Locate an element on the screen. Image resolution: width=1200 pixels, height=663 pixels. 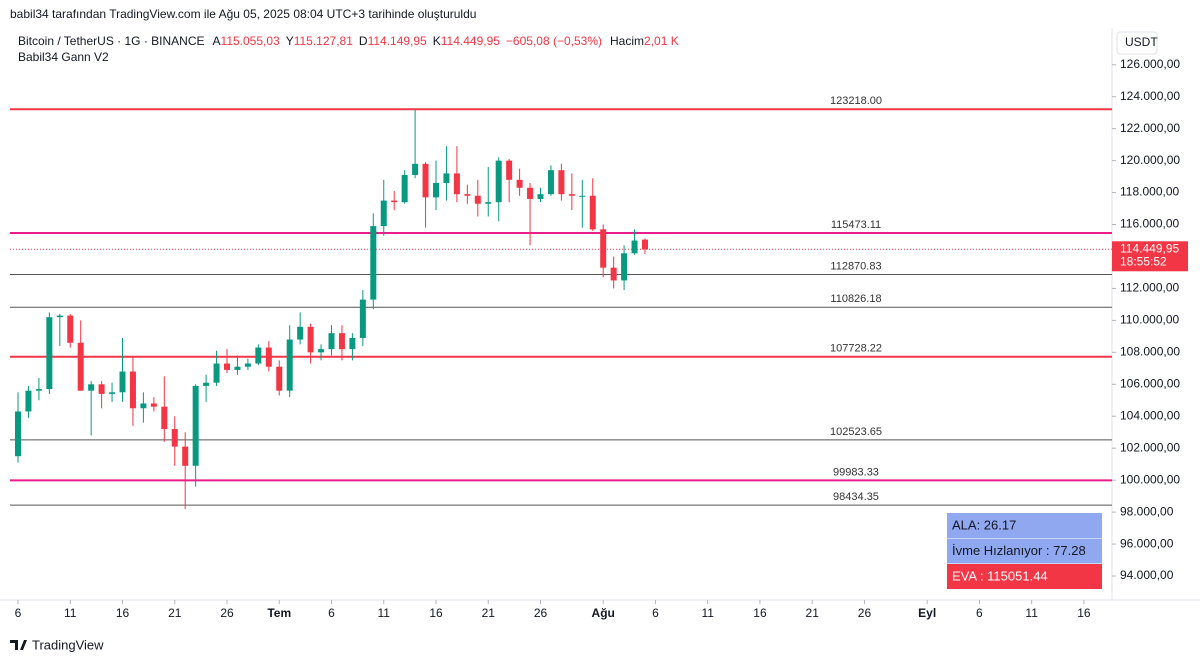
y-tick-label: 96.000,00 is located at coordinates (1147, 543).